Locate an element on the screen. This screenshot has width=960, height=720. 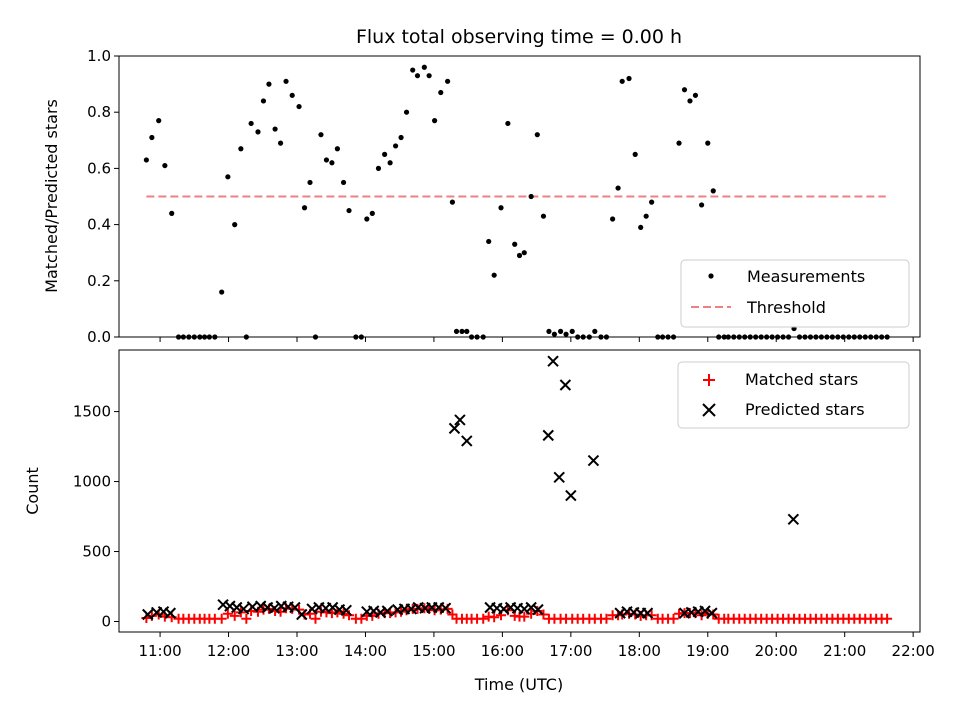
bottom-legend: Matched stars Predicted stars is located at coordinates (793, 395).